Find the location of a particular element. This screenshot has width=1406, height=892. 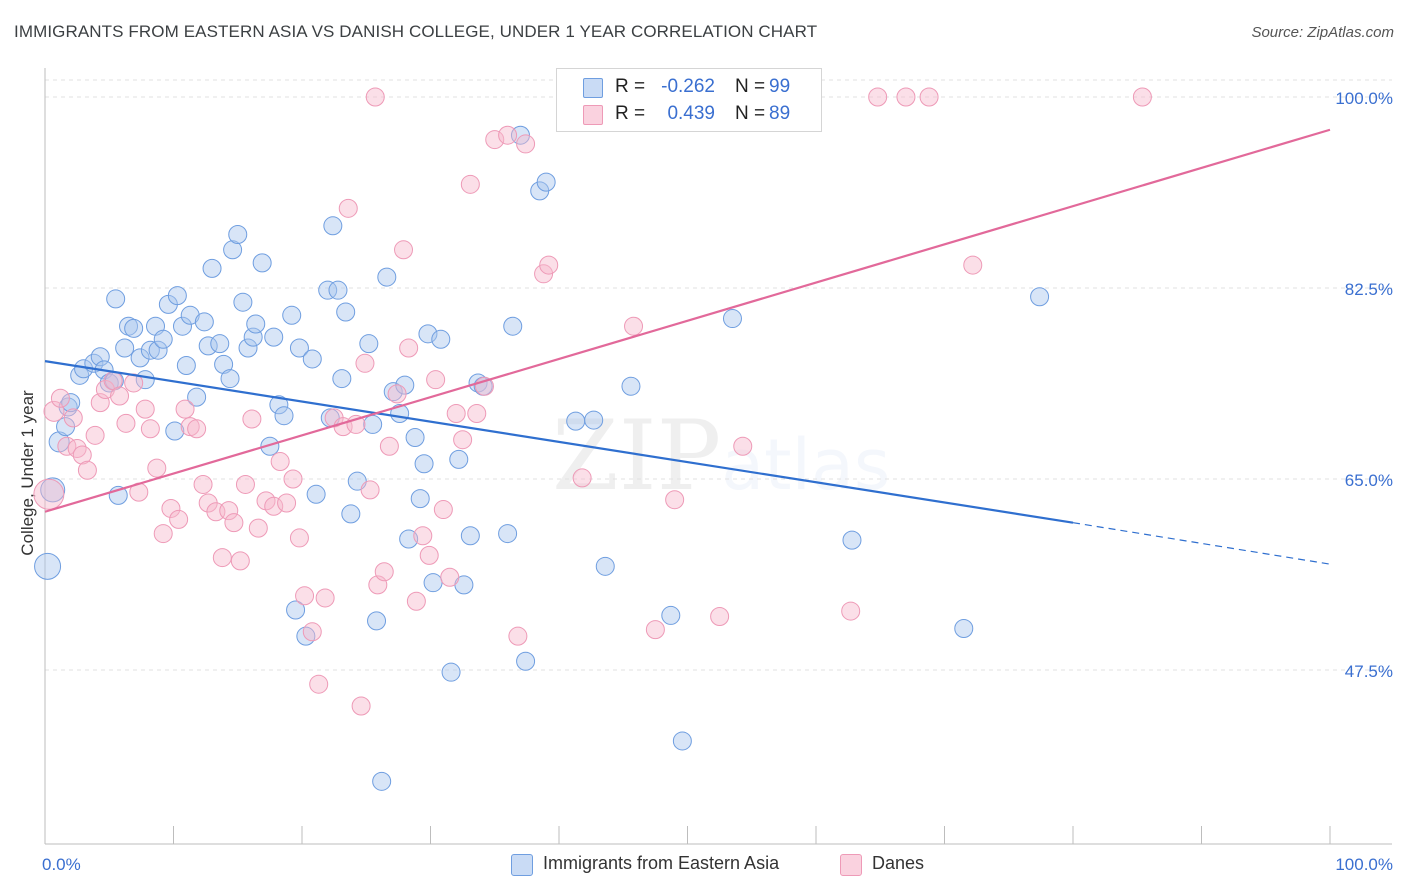

series-label-eastern-asia: Immigrants from Eastern Asia is located at coordinates (661, 863).